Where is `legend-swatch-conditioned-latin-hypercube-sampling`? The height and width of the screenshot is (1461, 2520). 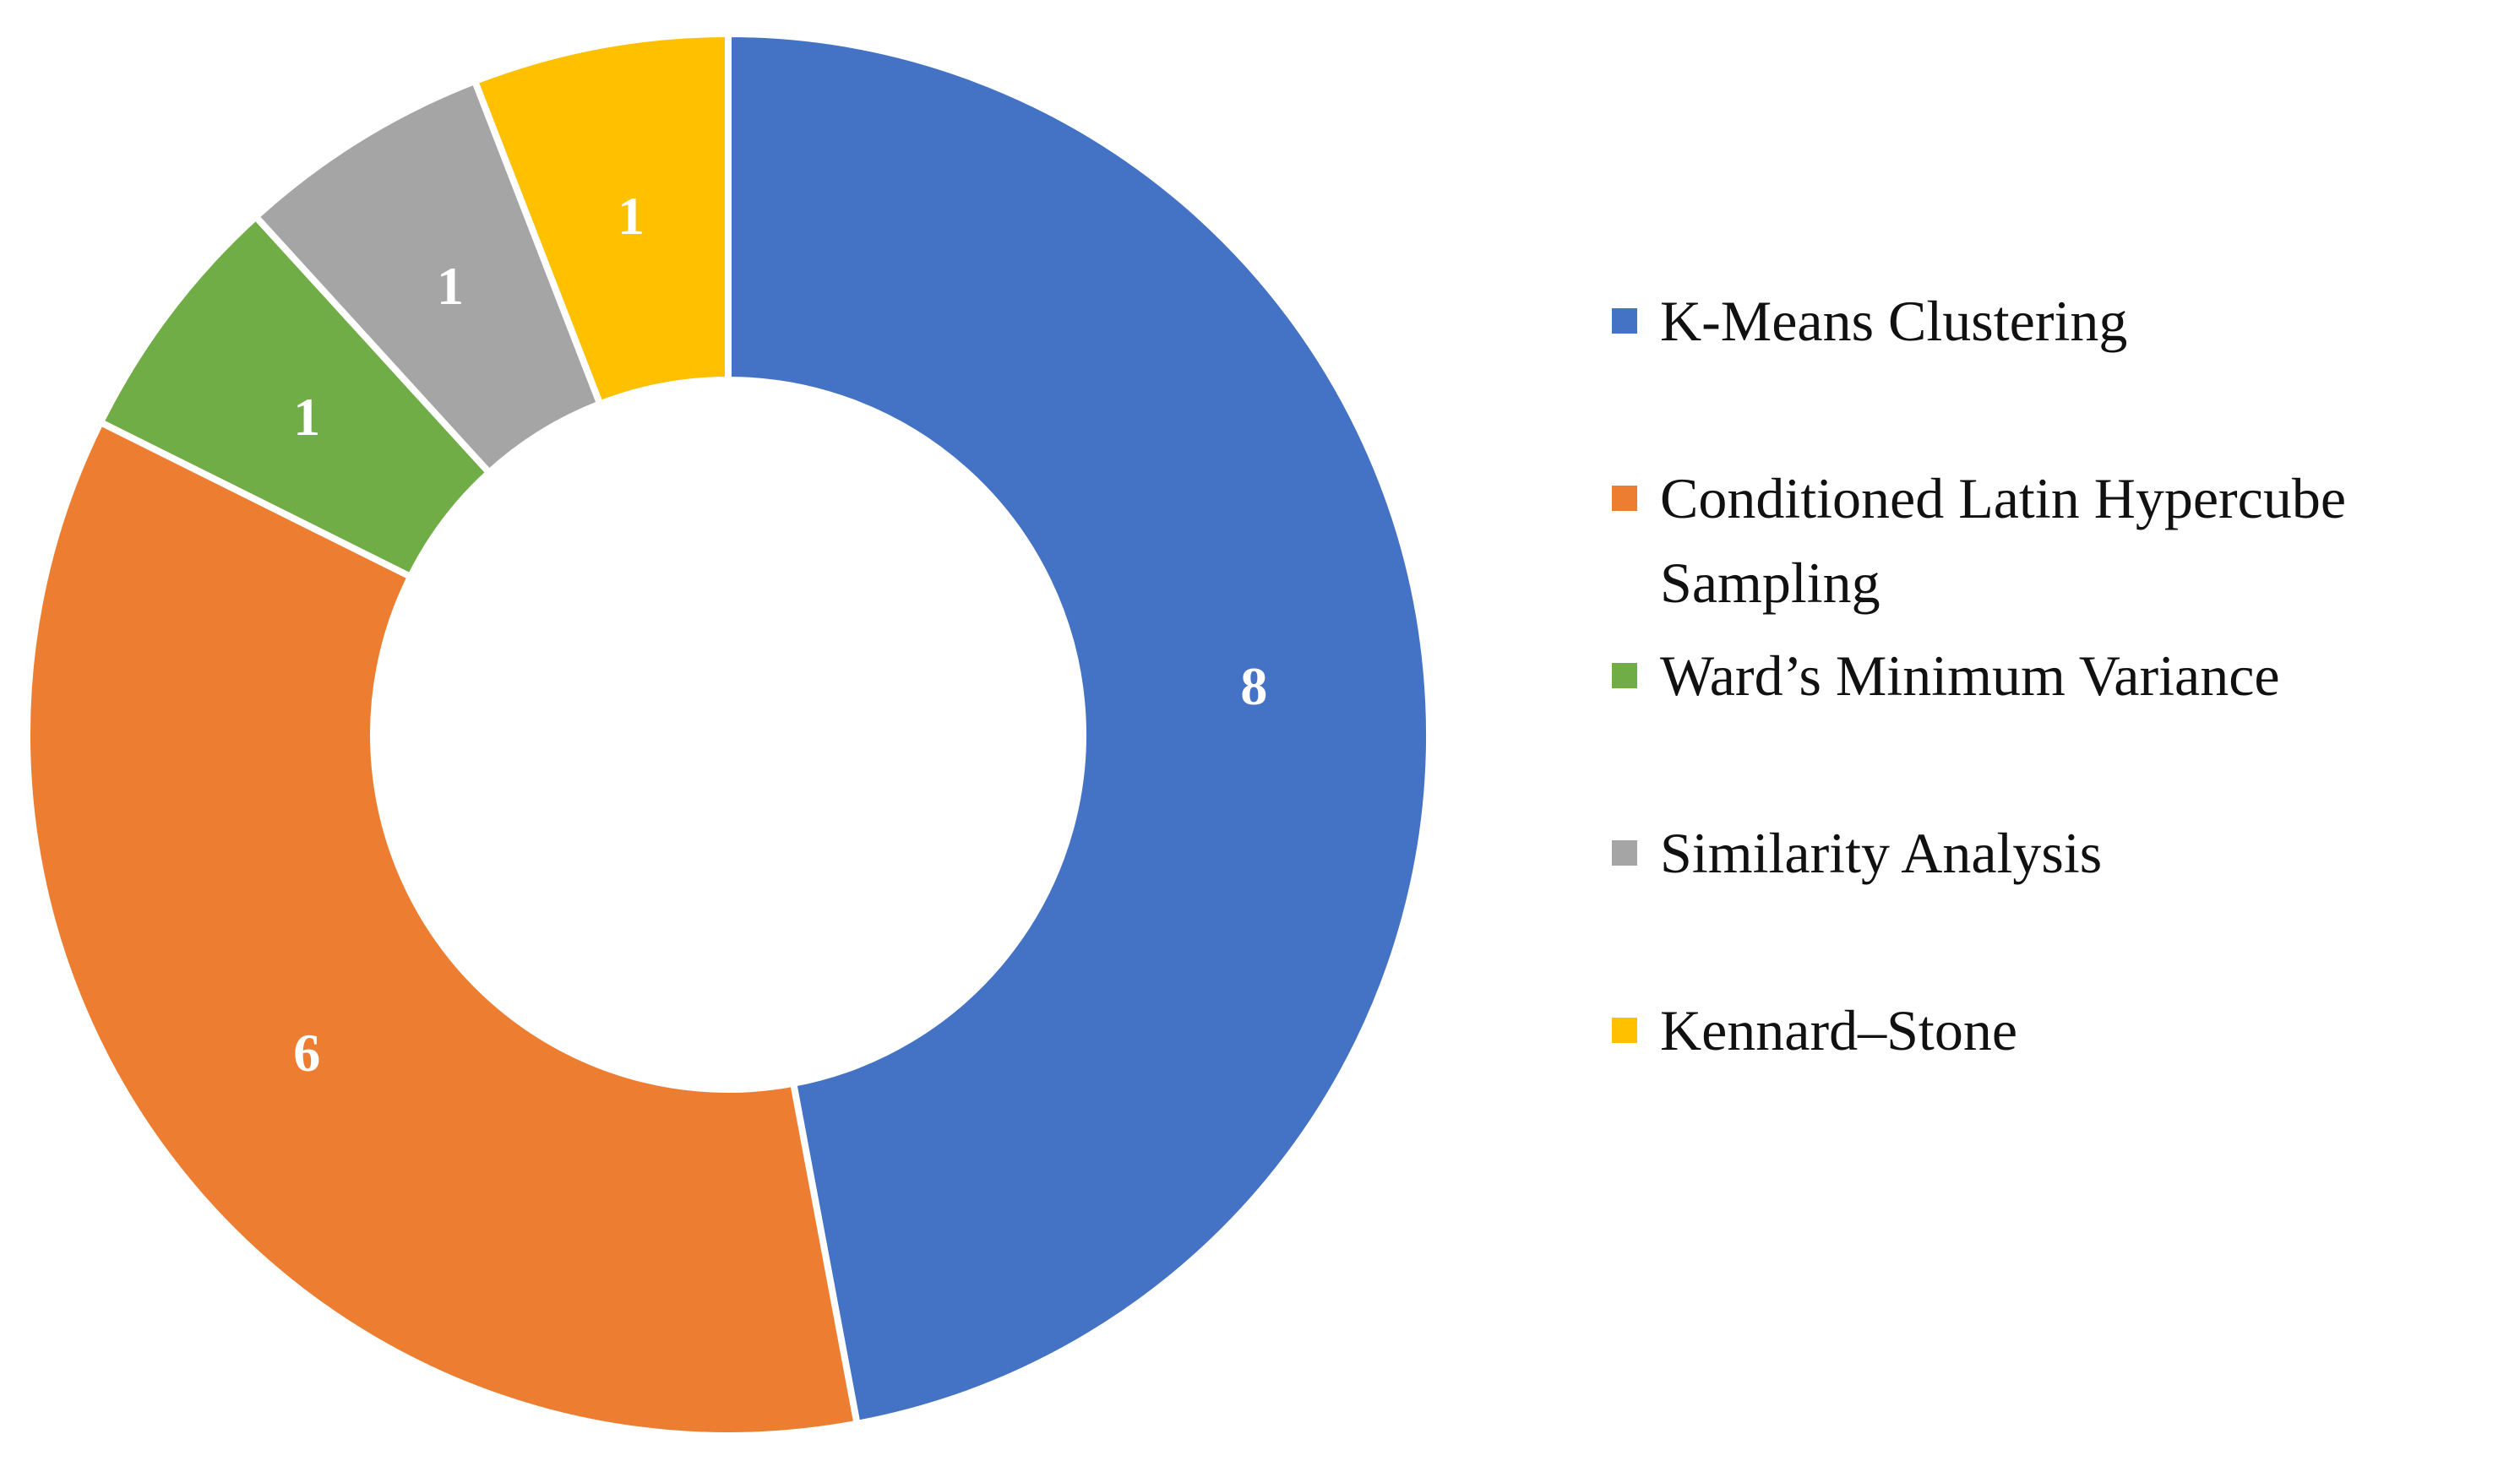
legend-swatch-conditioned-latin-hypercube-sampling is located at coordinates (1624, 499).